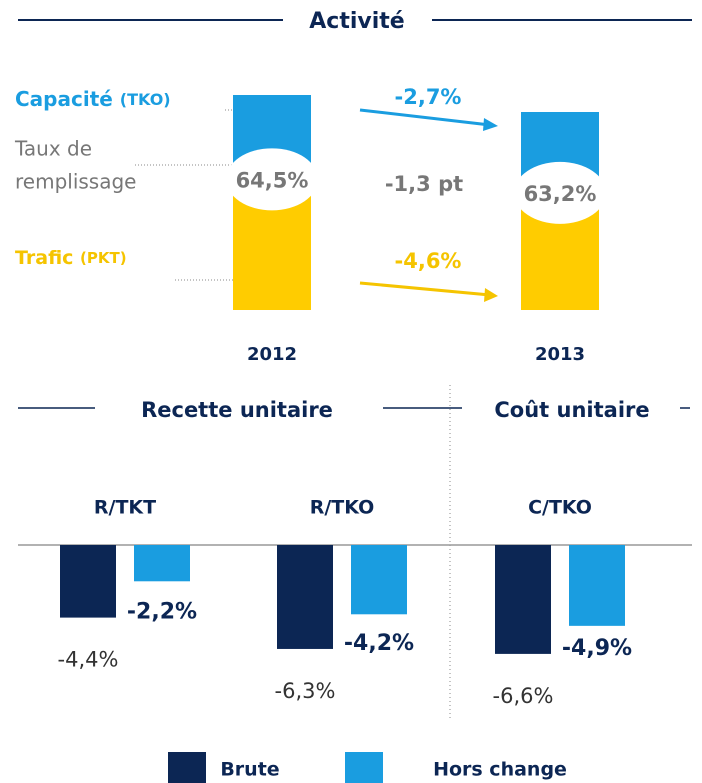 Image resolution: width=702 pixels, height=783 pixels. What do you see at coordinates (75, 182) in the screenshot?
I see `load-label: remplissage` at bounding box center [75, 182].